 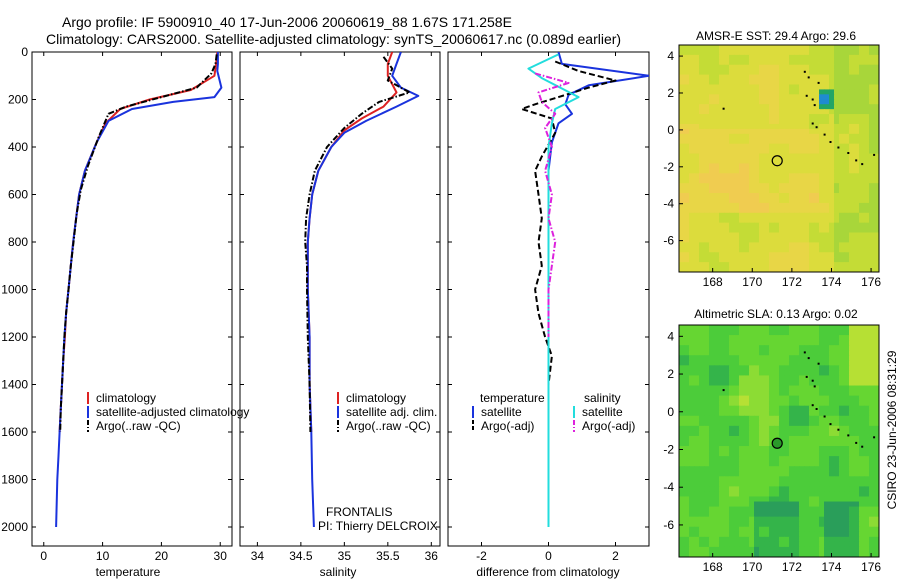 What do you see at coordinates (512, 398) in the screenshot?
I see `legend-header-temperature: temperature` at bounding box center [512, 398].